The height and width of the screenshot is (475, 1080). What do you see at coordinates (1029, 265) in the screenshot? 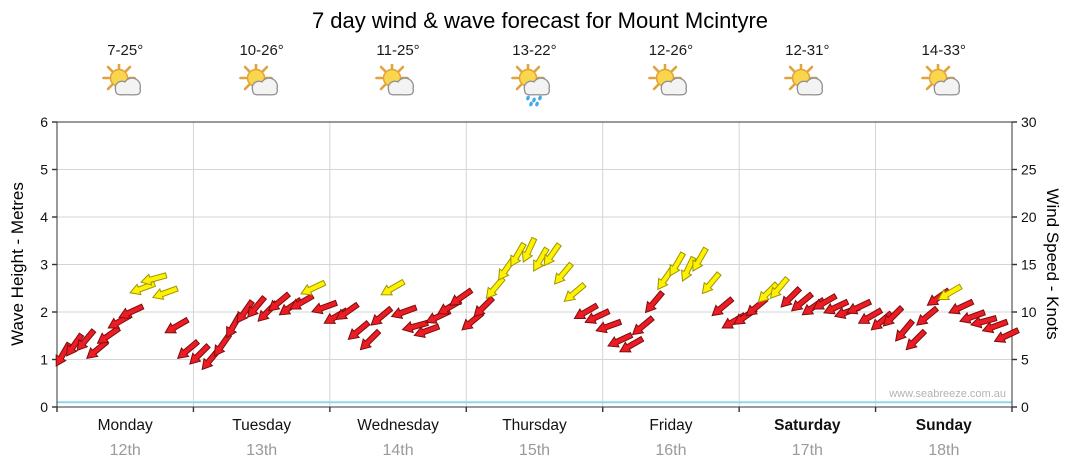
I see `right-axis-tick-label: 15` at bounding box center [1029, 265].